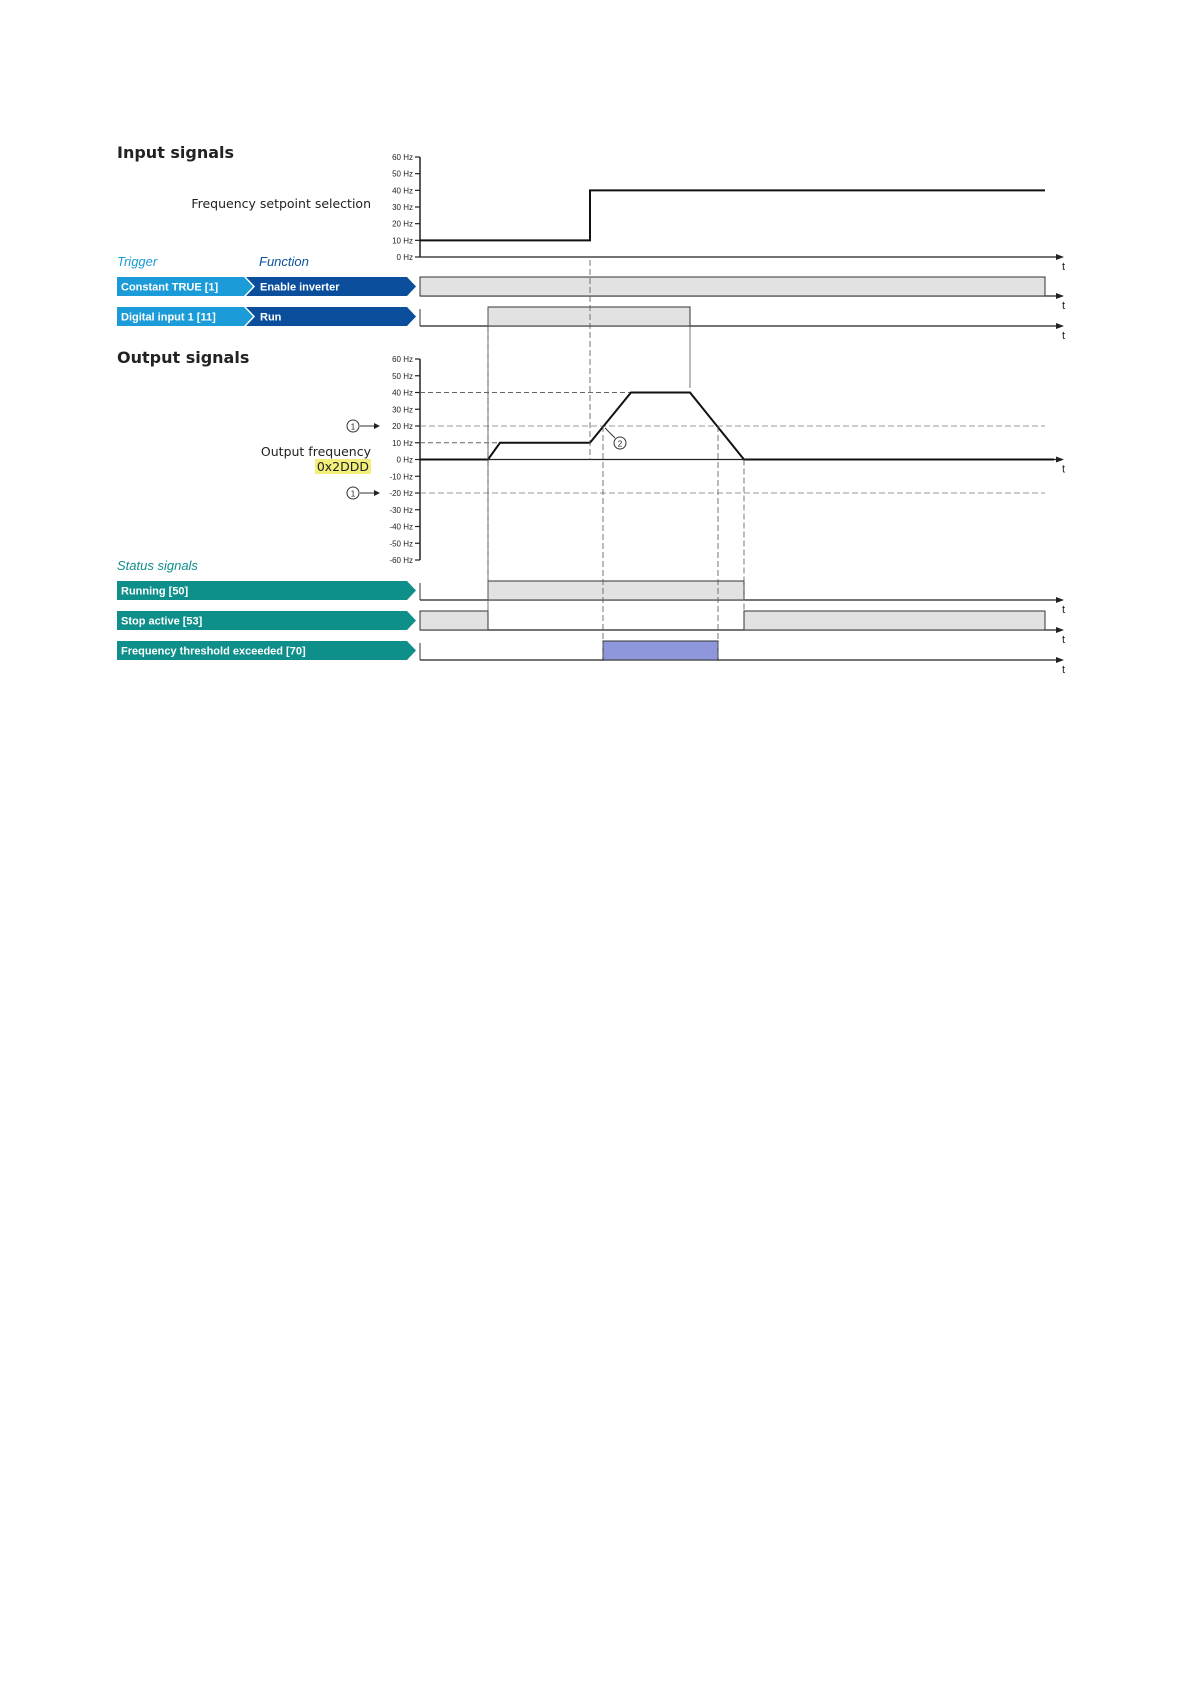  Describe the element at coordinates (157, 565) in the screenshot. I see `status-header: Status signals` at that location.